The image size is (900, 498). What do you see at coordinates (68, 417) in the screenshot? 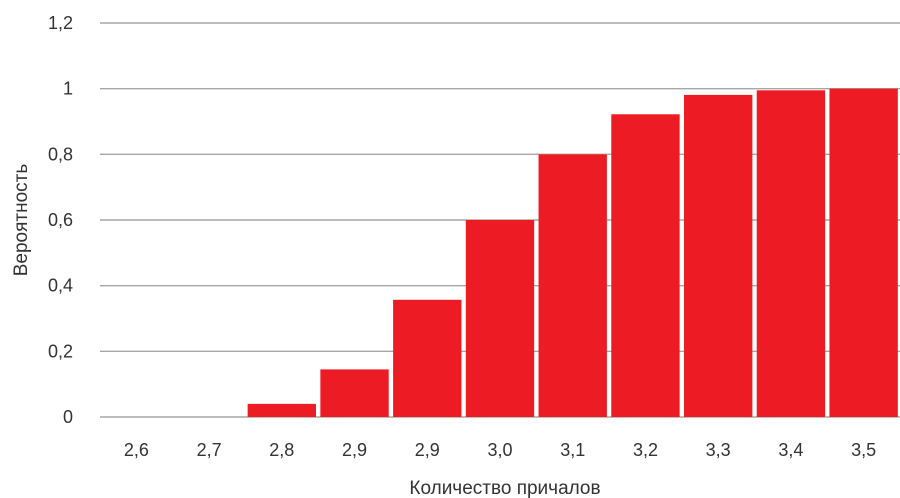
I see `y-tick-label: 0` at bounding box center [68, 417].